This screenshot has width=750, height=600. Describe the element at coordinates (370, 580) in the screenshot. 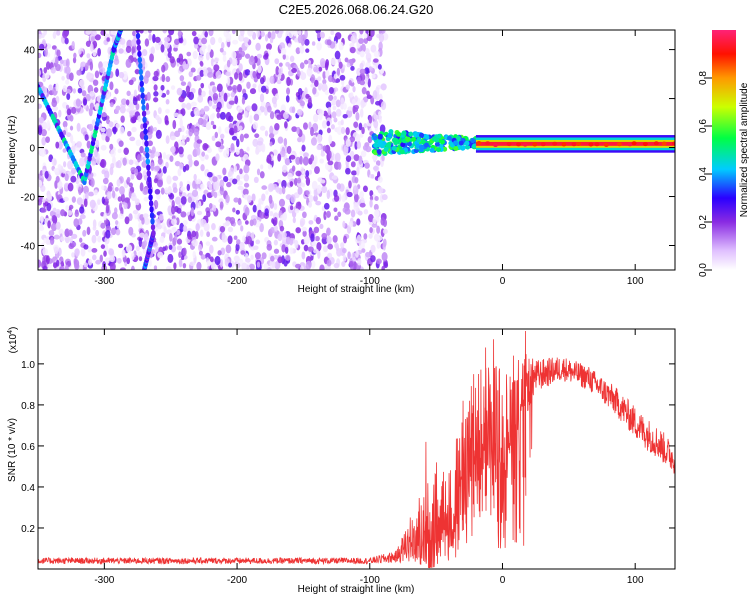

I see `snr-xtick-label: -100` at that location.